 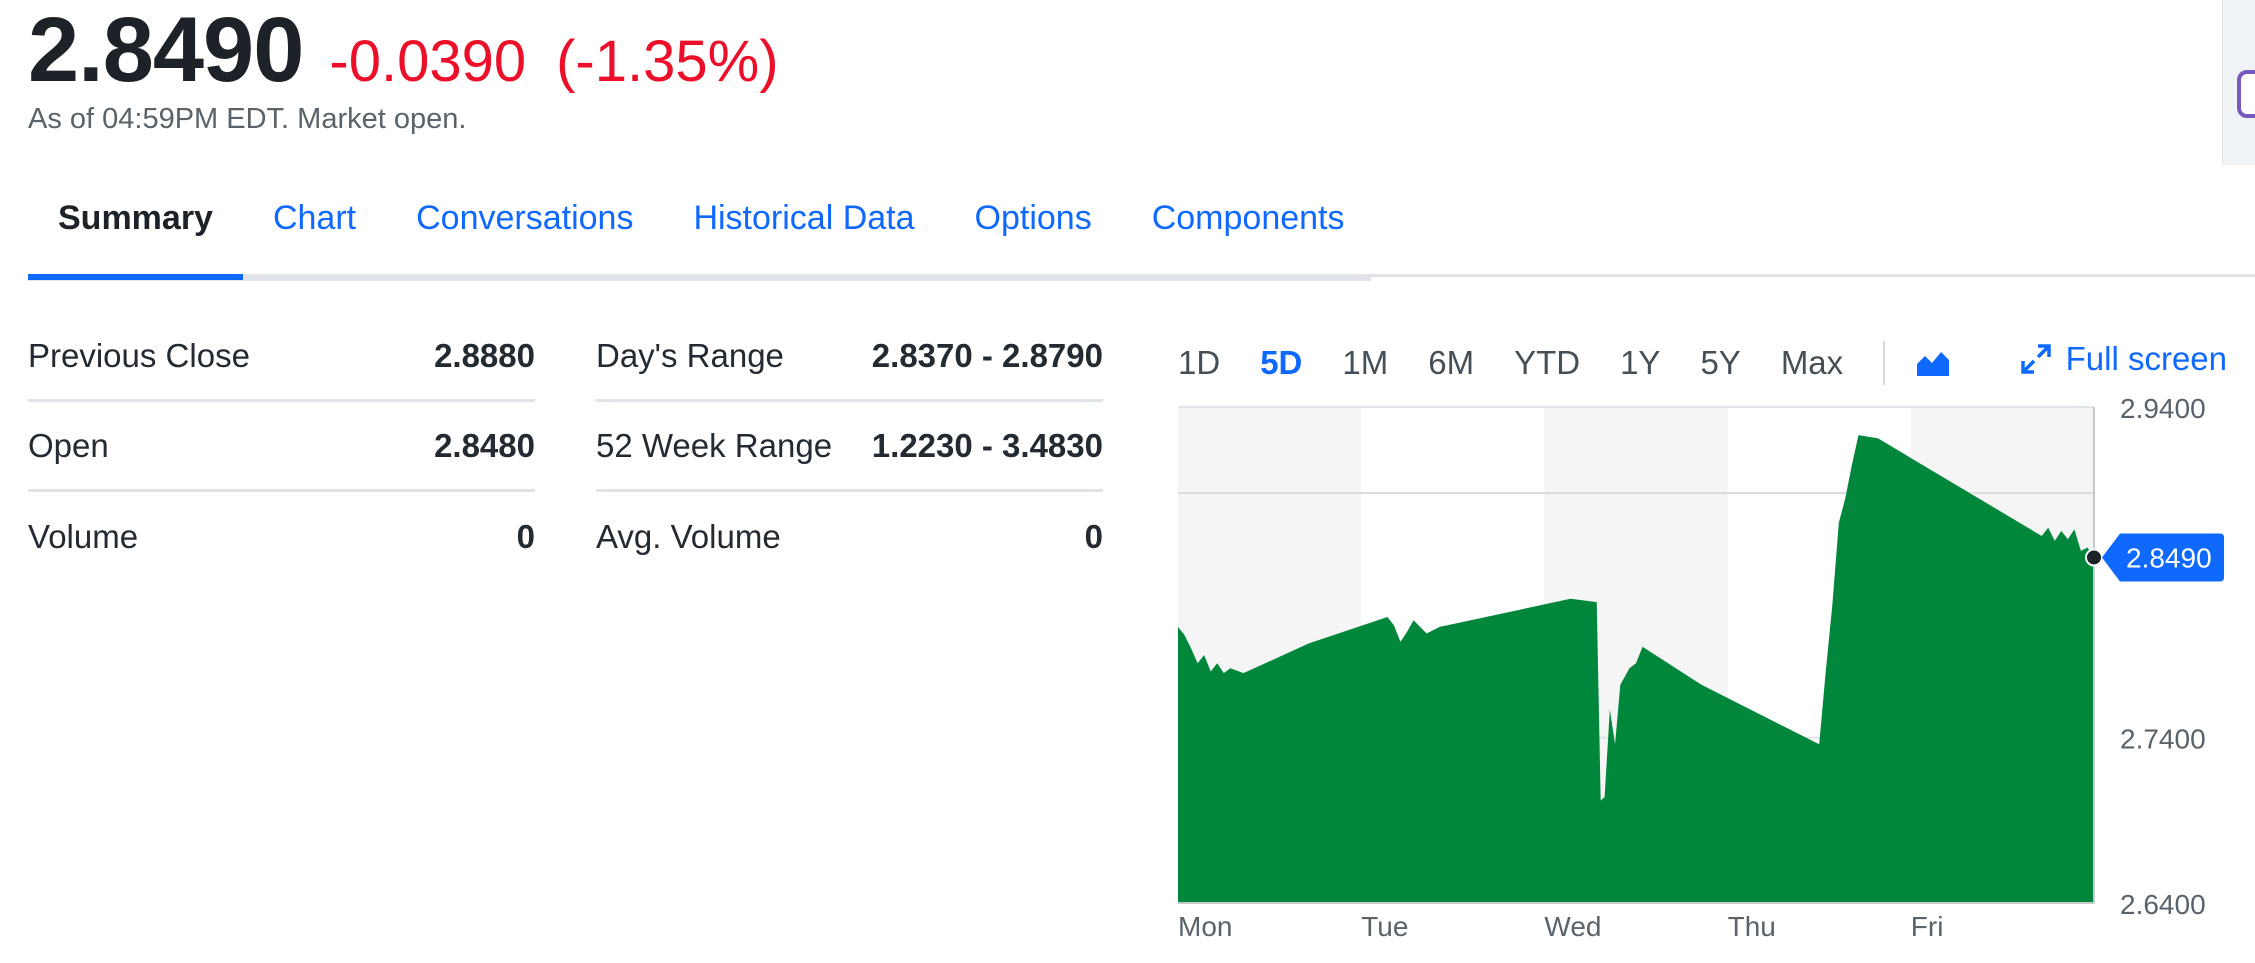 I want to click on current-price-tag-label: 2.8490, so click(x=2169, y=557).